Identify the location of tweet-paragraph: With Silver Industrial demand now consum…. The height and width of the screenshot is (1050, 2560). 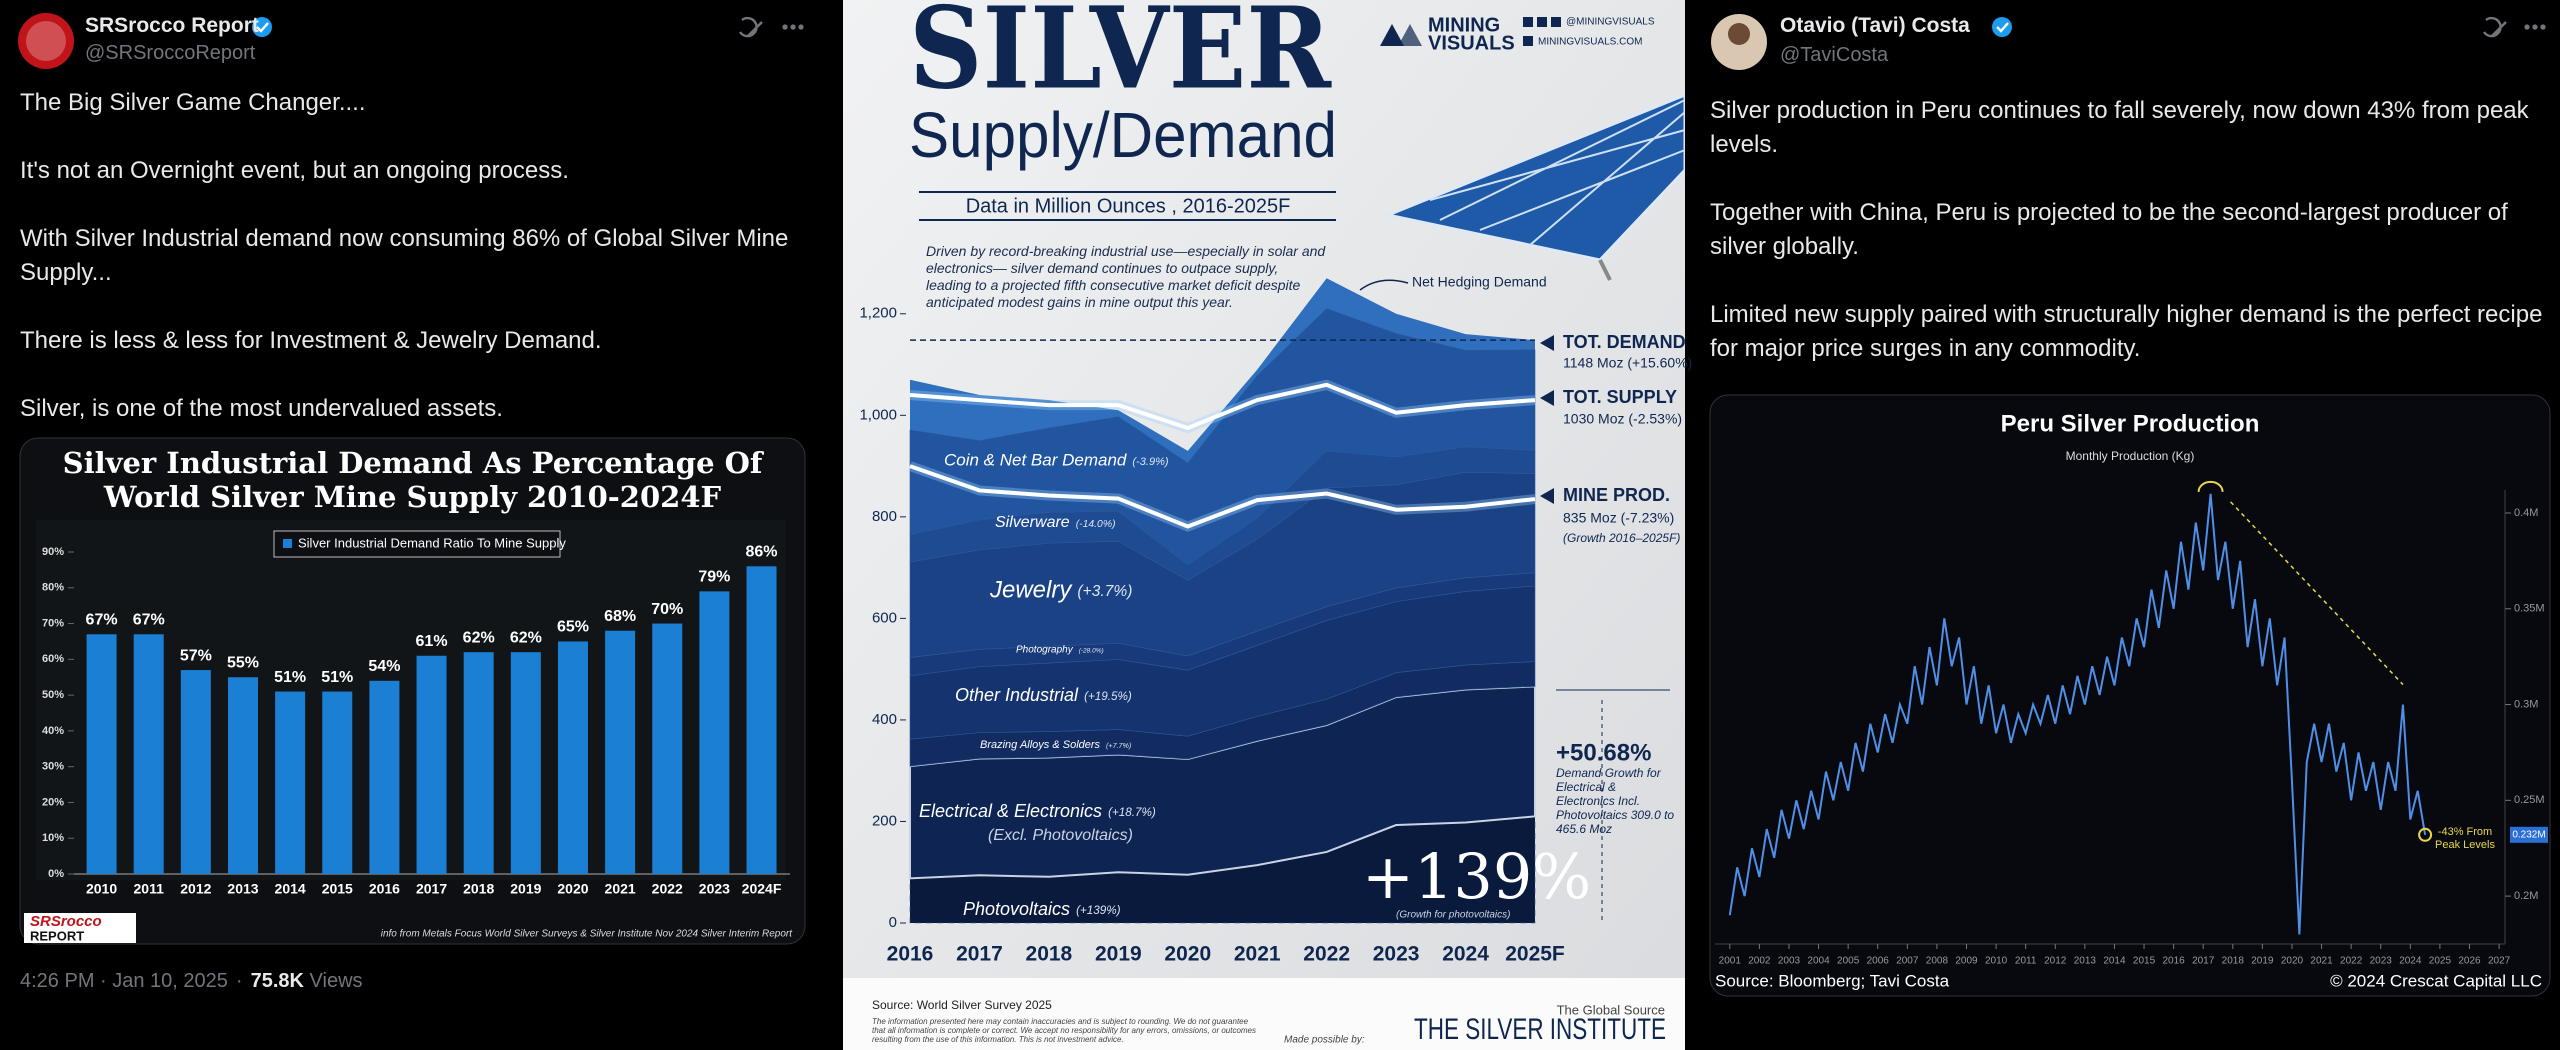
(404, 255).